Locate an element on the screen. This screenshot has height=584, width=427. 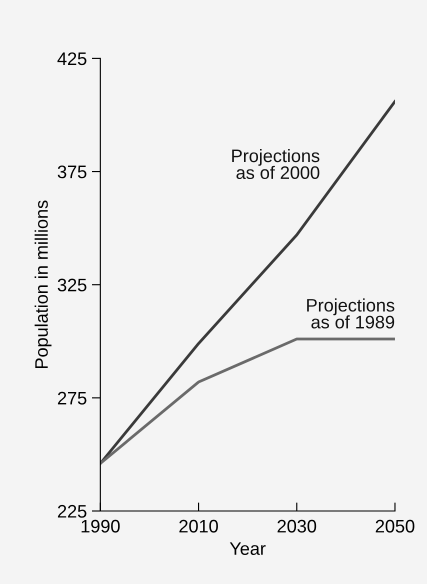
y-tick-label: 225 is located at coordinates (72, 511).